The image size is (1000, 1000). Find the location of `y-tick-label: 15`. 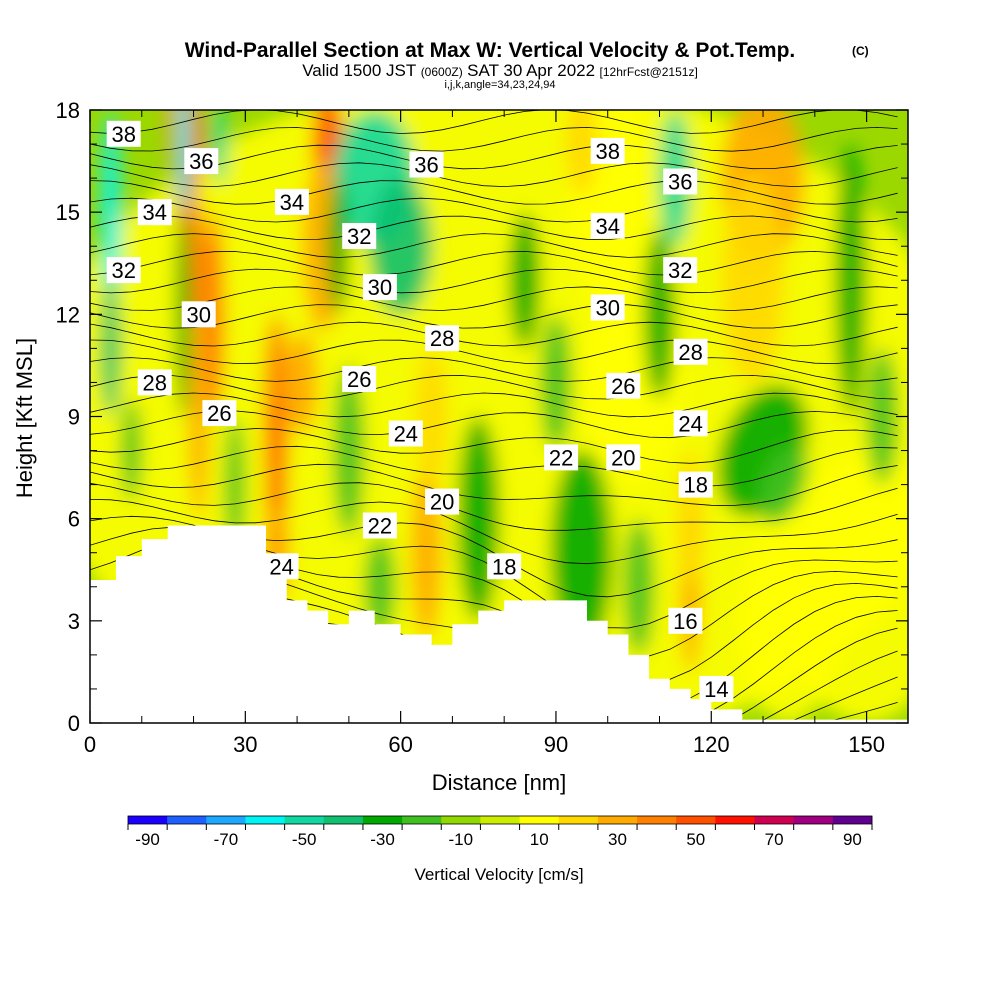

y-tick-label: 15 is located at coordinates (68, 212).